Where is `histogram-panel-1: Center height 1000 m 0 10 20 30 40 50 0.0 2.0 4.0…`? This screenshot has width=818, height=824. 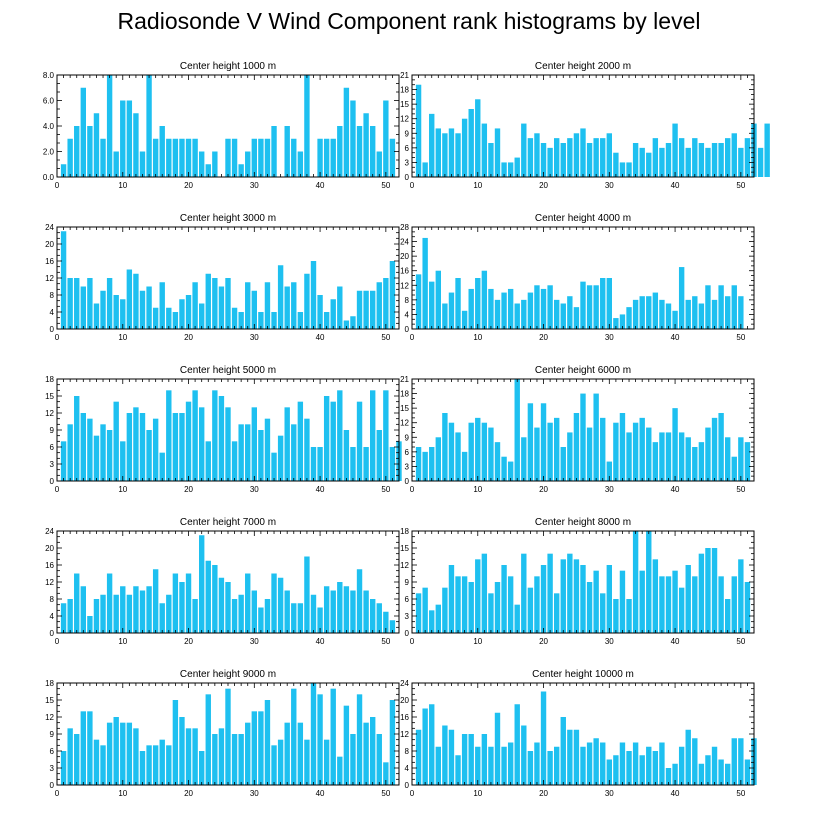 histogram-panel-1: Center height 1000 m 0 10 20 30 40 50 0.0 2.0 4.0… is located at coordinates (221, 125).